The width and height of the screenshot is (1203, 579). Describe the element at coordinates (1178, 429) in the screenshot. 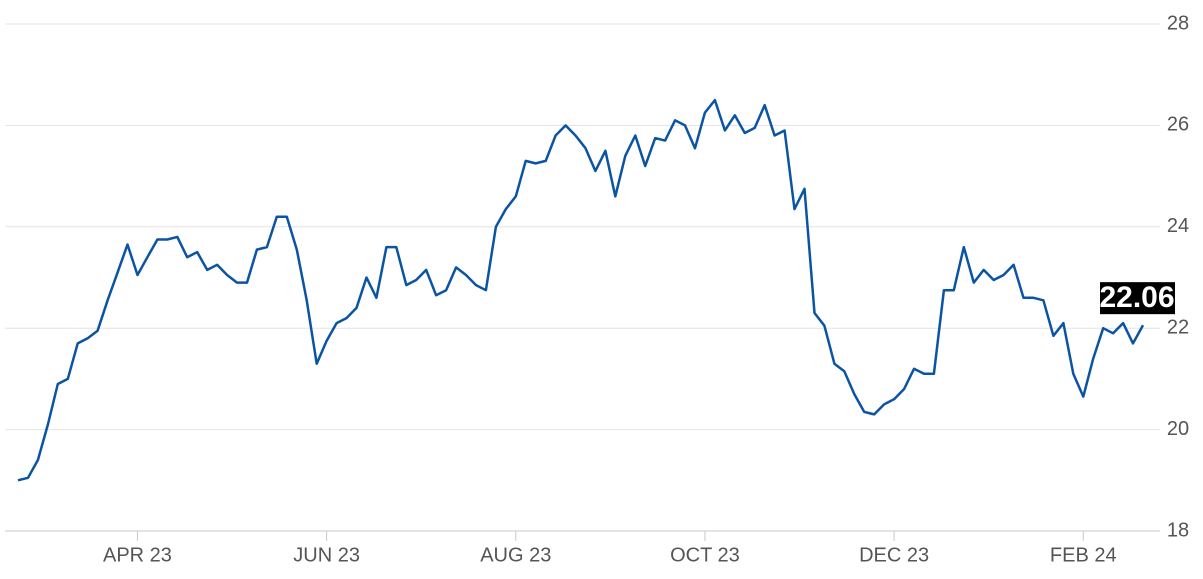

I see `y-tick-label: 20` at that location.